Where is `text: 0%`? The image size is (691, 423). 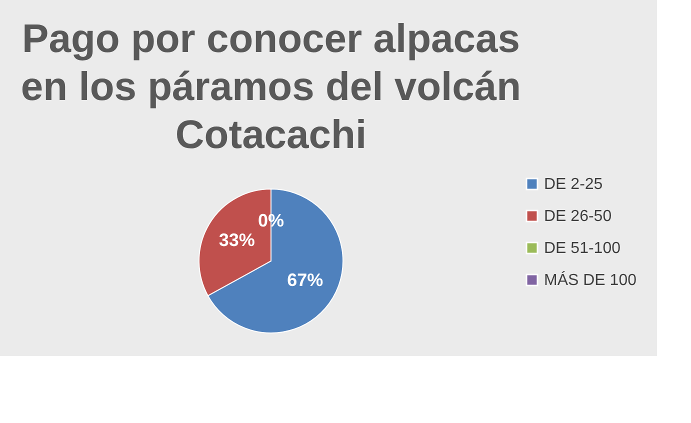 text: 0% is located at coordinates (271, 220).